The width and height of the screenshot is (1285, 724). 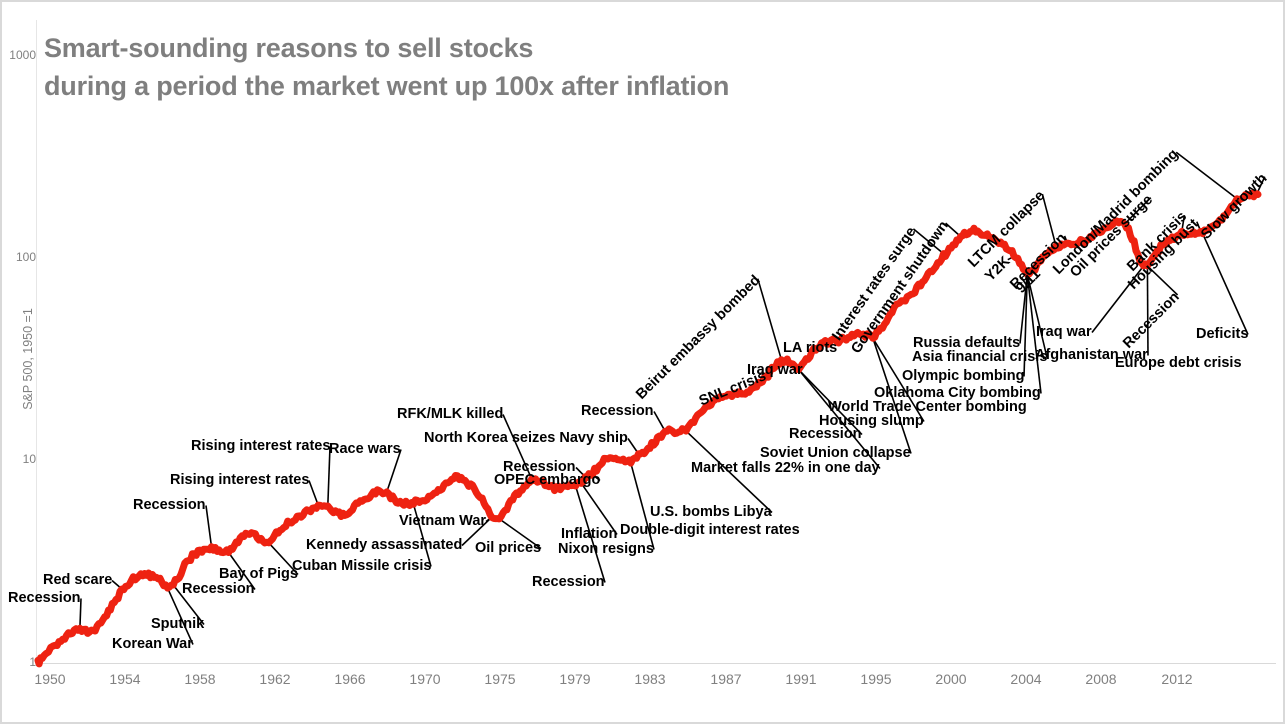 What do you see at coordinates (50, 679) in the screenshot?
I see `x-tick-1950: 1950` at bounding box center [50, 679].